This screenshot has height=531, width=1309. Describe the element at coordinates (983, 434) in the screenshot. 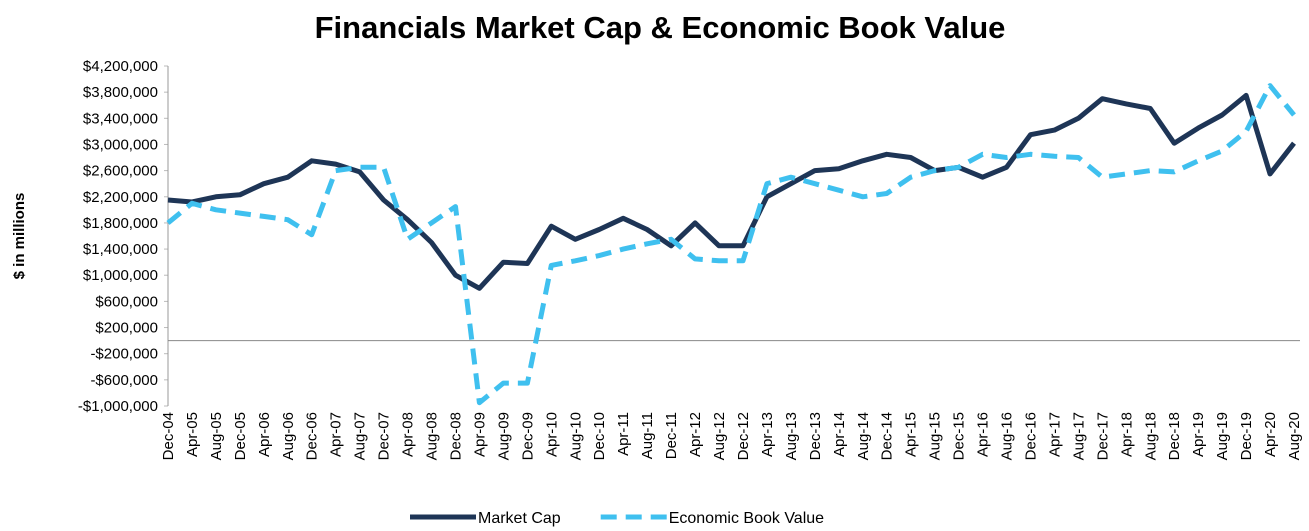

I see `x-tick-label: Apr-16` at that location.